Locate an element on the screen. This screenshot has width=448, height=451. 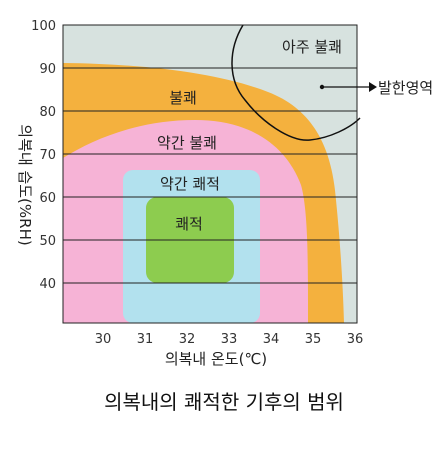
y-tick-label: 60 is located at coordinates (47, 198).